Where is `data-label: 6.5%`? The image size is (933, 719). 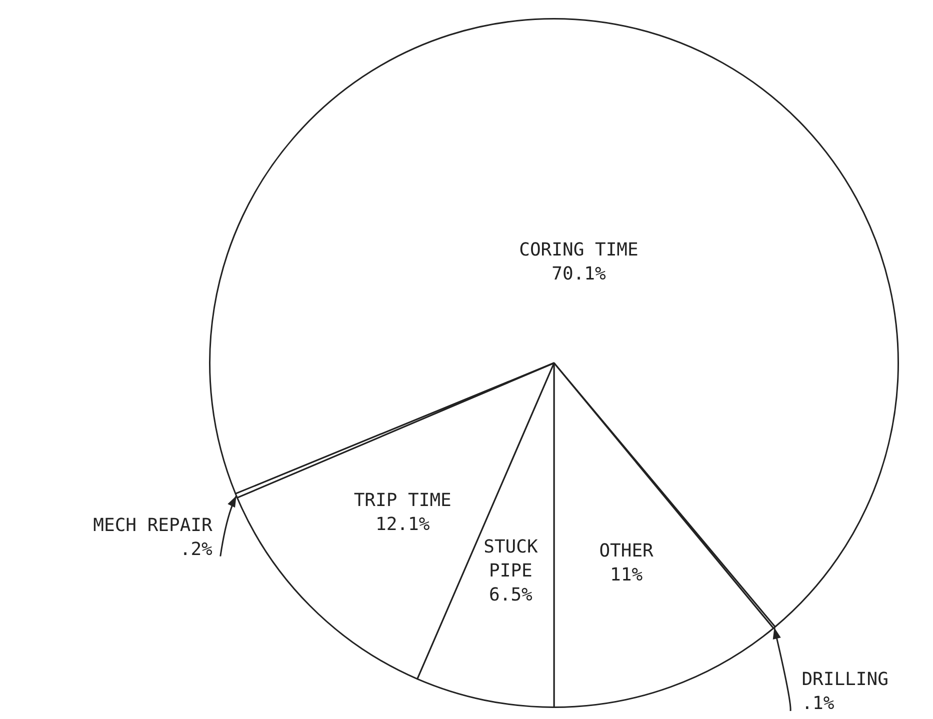 data-label: 6.5% is located at coordinates (511, 595).